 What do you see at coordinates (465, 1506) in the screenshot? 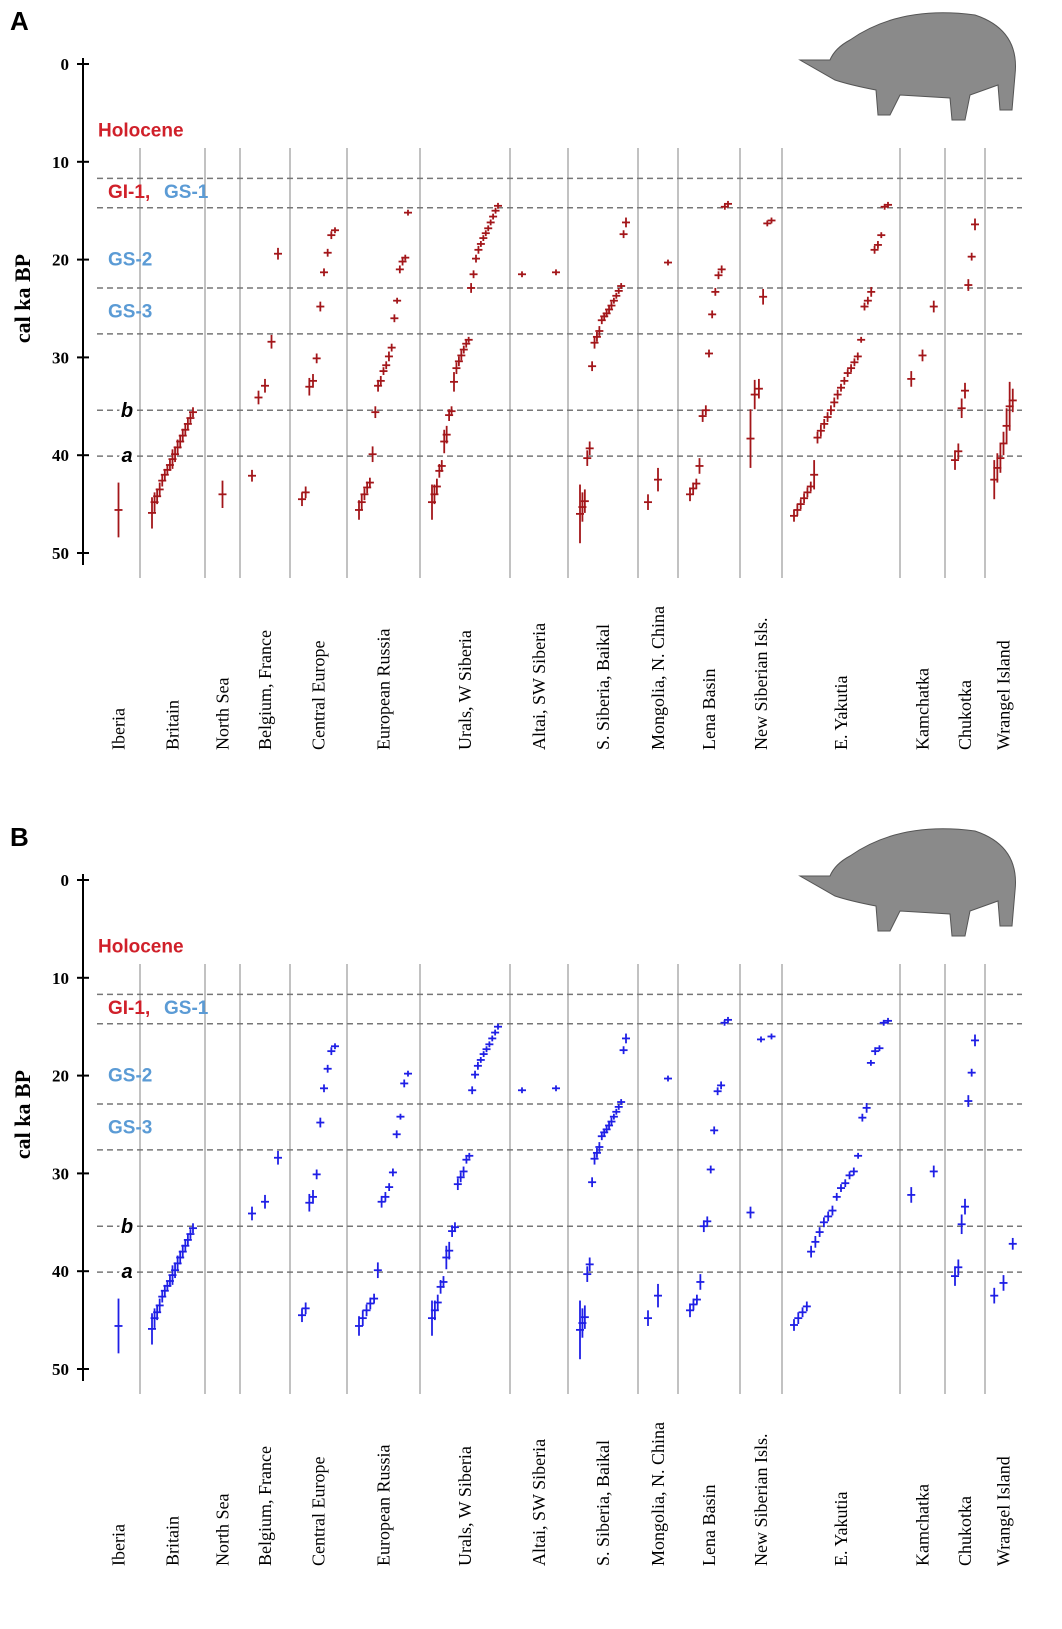
I see `region-label: Urals, W Siberia` at bounding box center [465, 1506].